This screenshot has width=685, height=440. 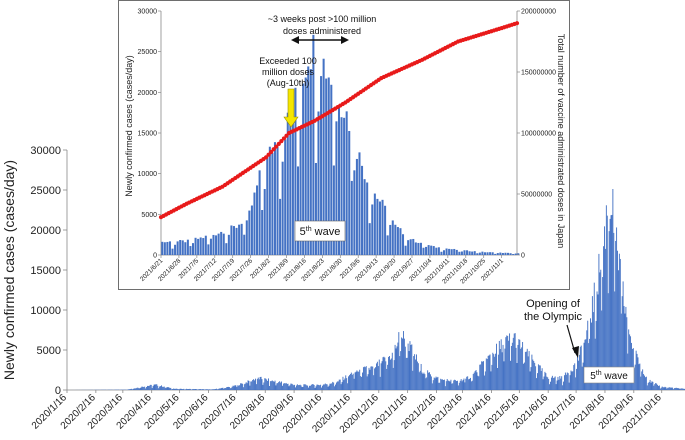 I want to click on exceeded-note: Exceeded 100 million doses (Aug-10th), so click(x=288, y=92).